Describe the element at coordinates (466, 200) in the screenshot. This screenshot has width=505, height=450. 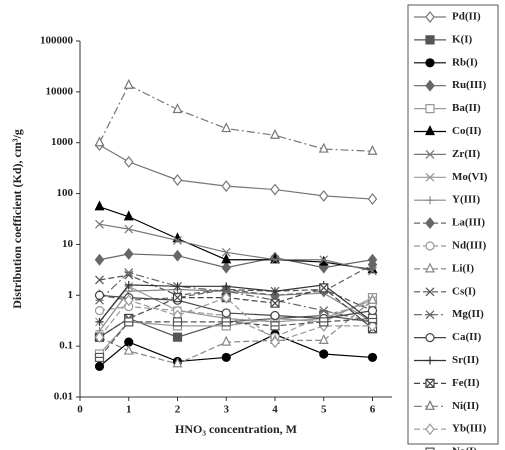
I see `legend-label: Y(III)` at that location.